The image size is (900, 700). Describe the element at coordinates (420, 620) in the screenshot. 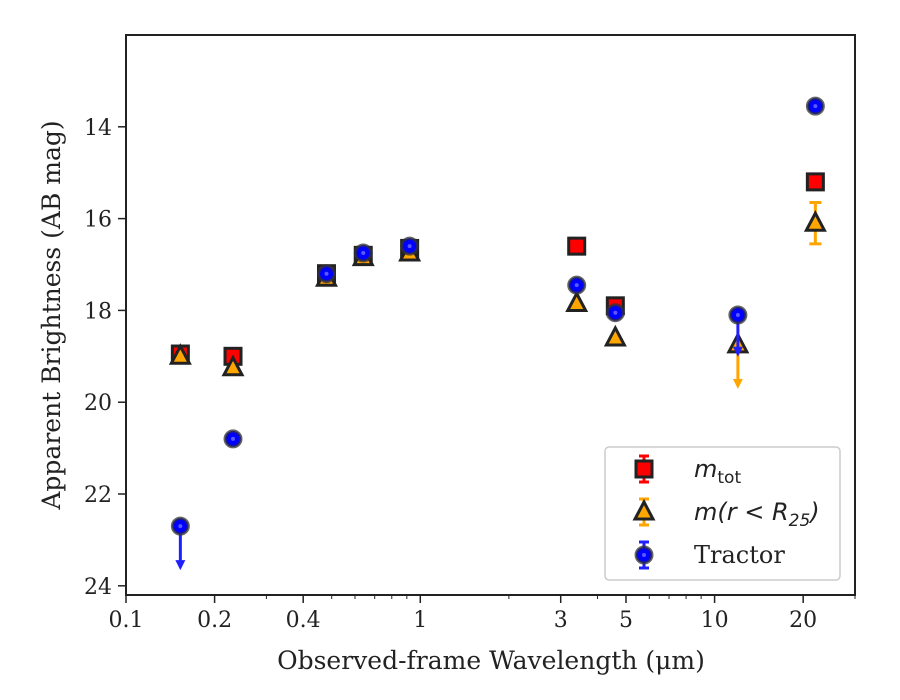

I see `x-tick-label: 1` at that location.